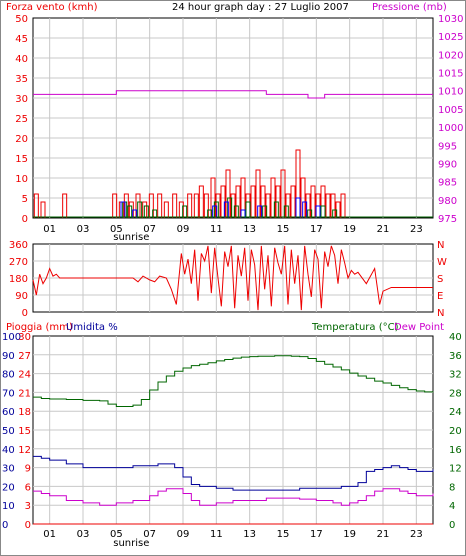 Image resolution: width=466 pixels, height=556 pixels. What do you see at coordinates (316, 229) in the screenshot?
I see `wind-x-tick: 17` at bounding box center [316, 229].